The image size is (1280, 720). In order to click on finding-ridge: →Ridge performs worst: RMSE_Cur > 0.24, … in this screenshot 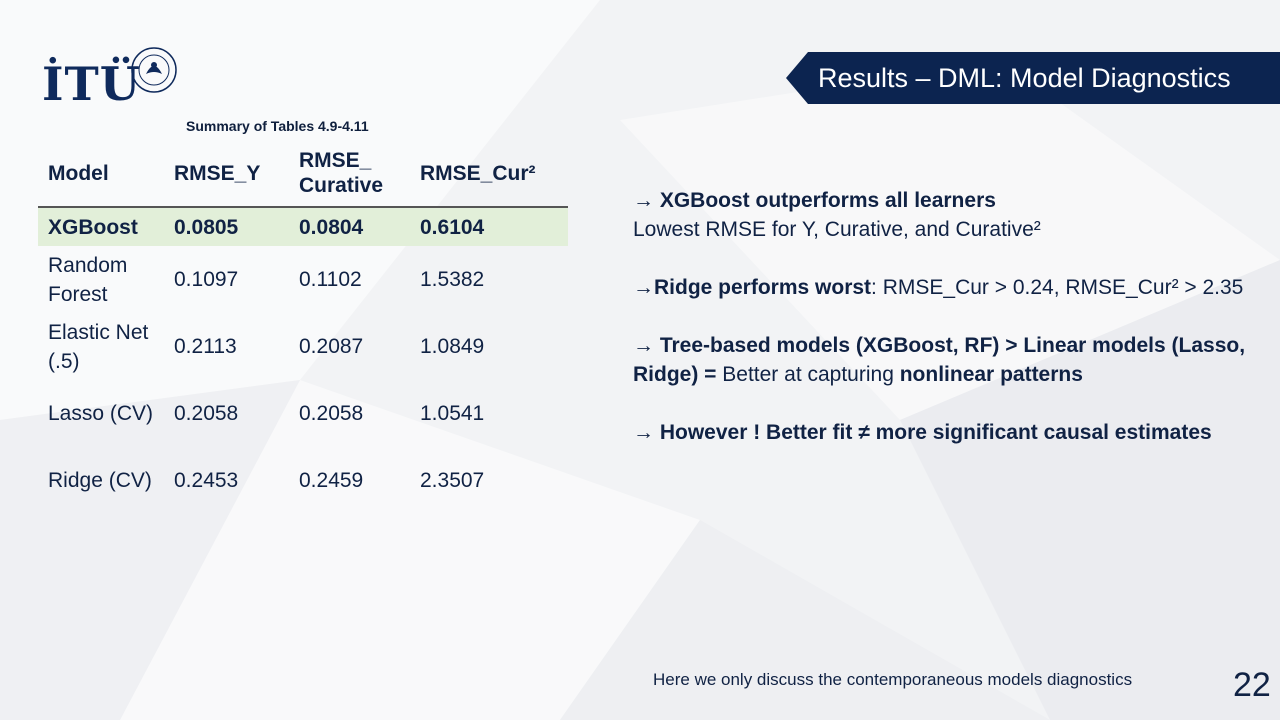, I will do `click(943, 287)`.